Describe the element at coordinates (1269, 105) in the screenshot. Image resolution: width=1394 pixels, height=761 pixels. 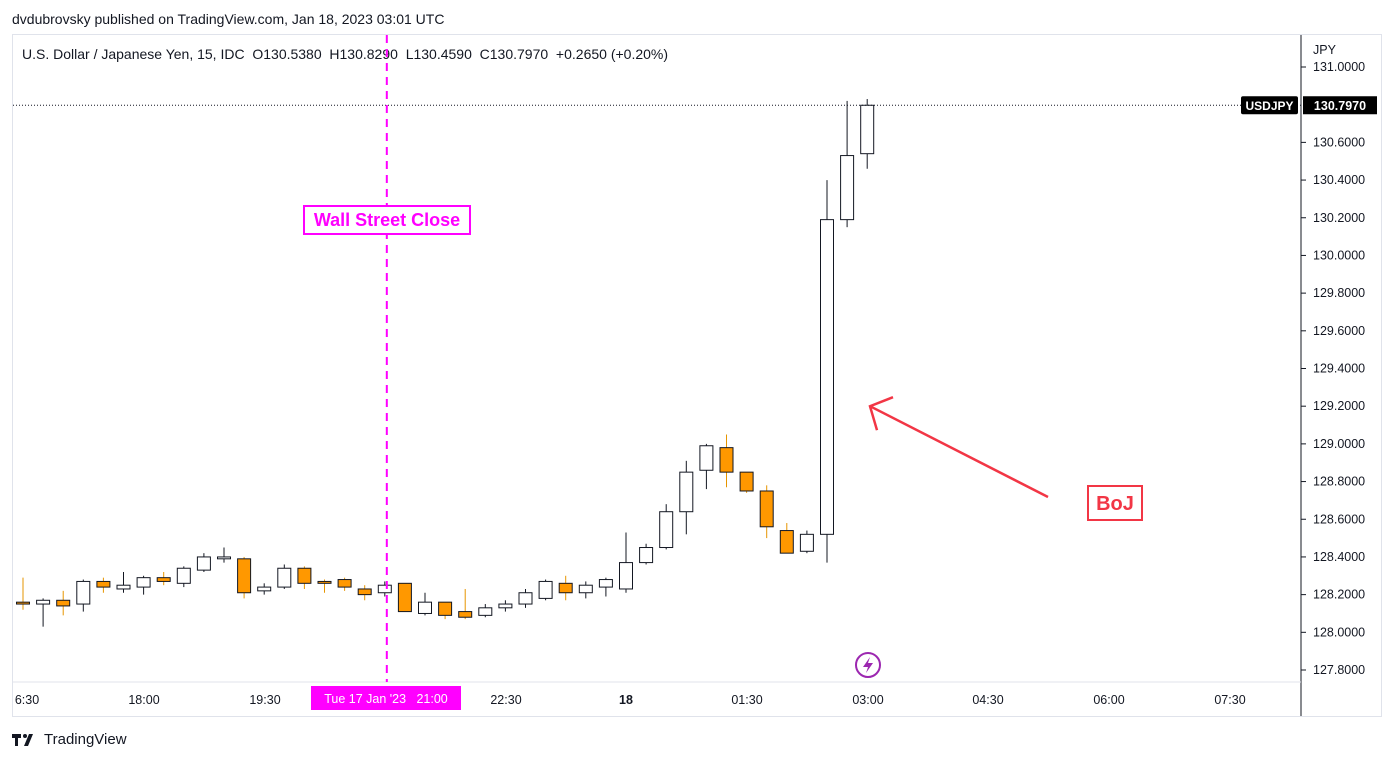
I see `symbol-tag-bg` at that location.